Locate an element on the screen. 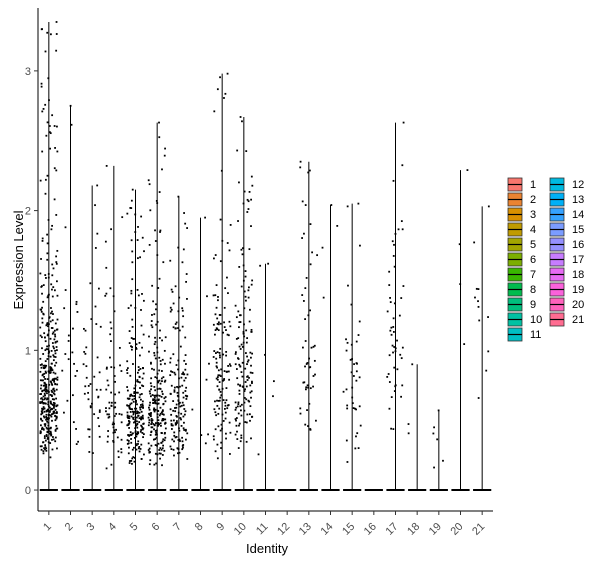 The width and height of the screenshot is (600, 568). legend-label: 5 is located at coordinates (533, 245).